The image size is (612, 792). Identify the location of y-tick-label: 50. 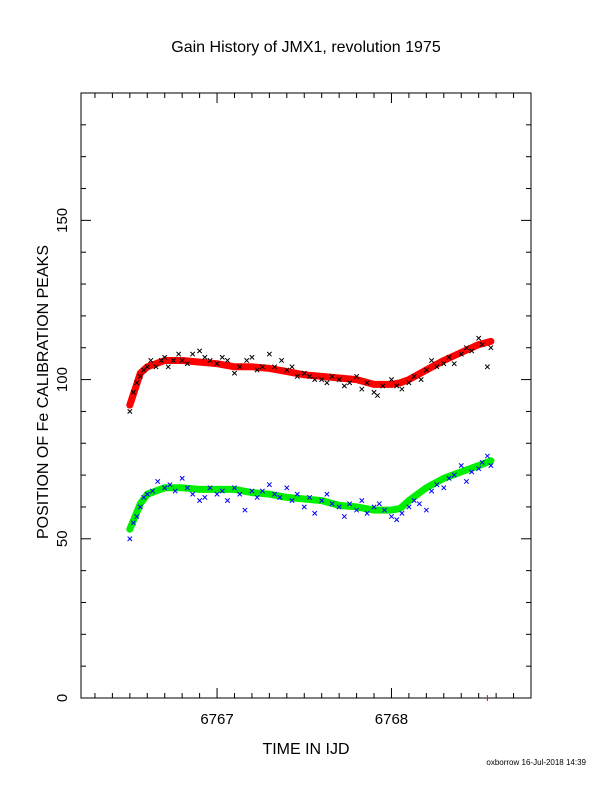
(62, 538).